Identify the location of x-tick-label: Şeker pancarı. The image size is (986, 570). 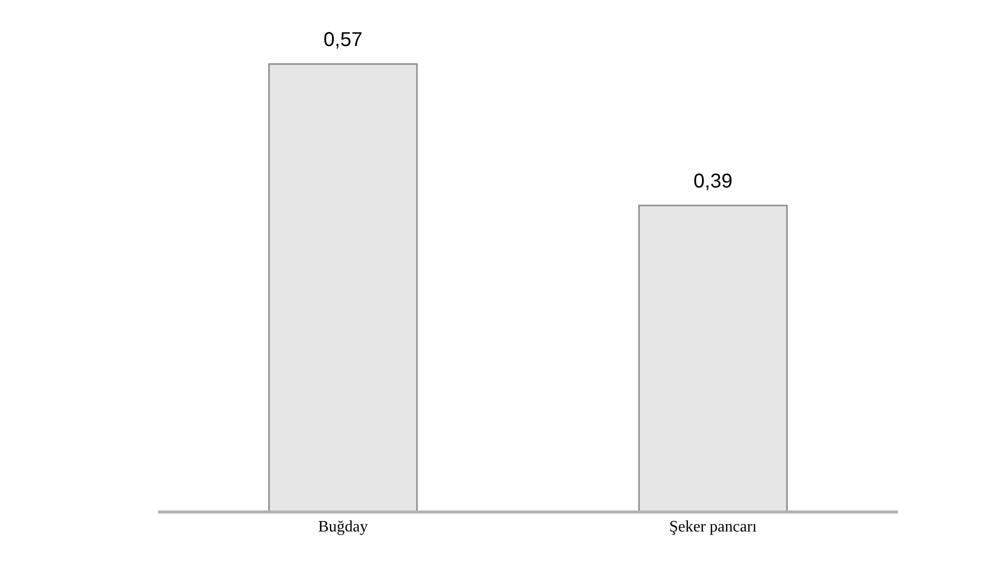
(713, 527).